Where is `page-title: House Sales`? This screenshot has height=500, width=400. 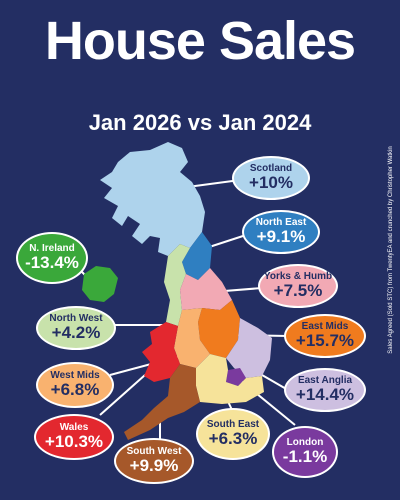 page-title: House Sales is located at coordinates (200, 41).